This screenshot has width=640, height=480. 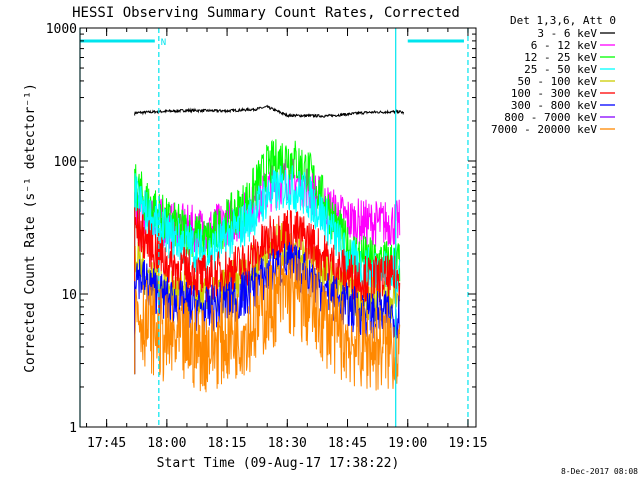 What do you see at coordinates (554, 105) in the screenshot?
I see `legend-label: 300 - 800 keV` at bounding box center [554, 105].